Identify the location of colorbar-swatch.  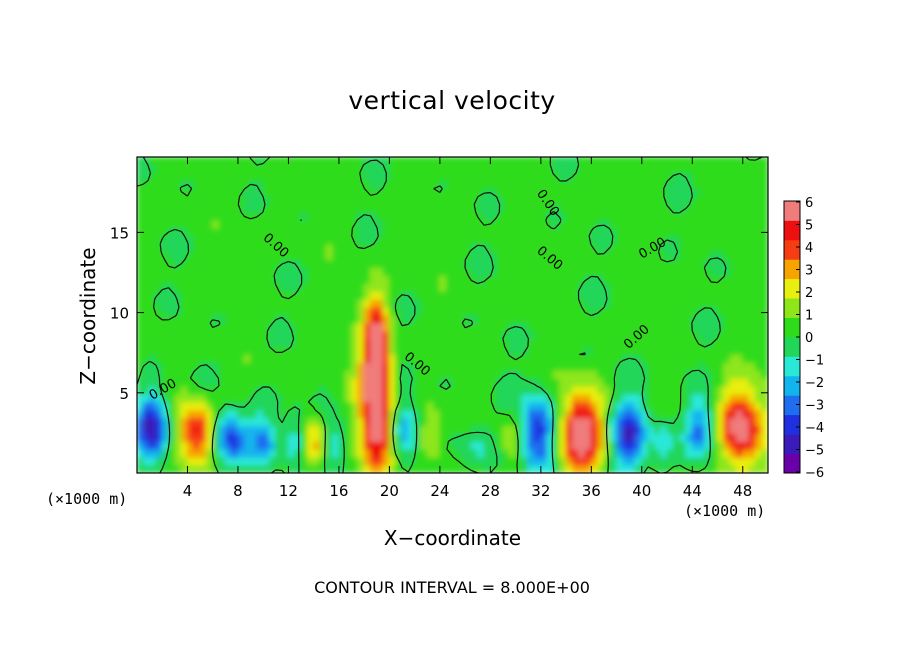
(792, 444).